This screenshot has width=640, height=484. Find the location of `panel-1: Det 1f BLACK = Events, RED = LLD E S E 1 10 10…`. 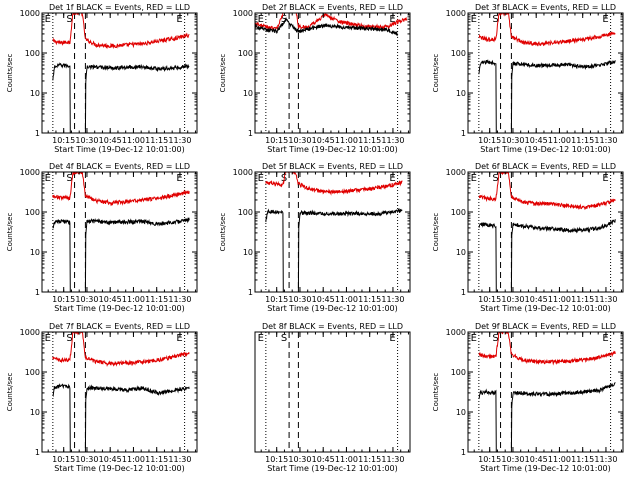

panel-1: Det 1f BLACK = Events, RED = LLD E S E 1 10 10… is located at coordinates (102, 78).